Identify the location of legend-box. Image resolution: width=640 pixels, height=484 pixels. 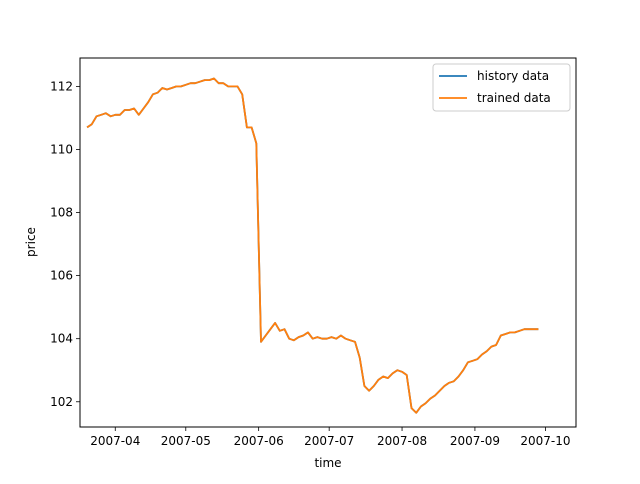
(501, 87).